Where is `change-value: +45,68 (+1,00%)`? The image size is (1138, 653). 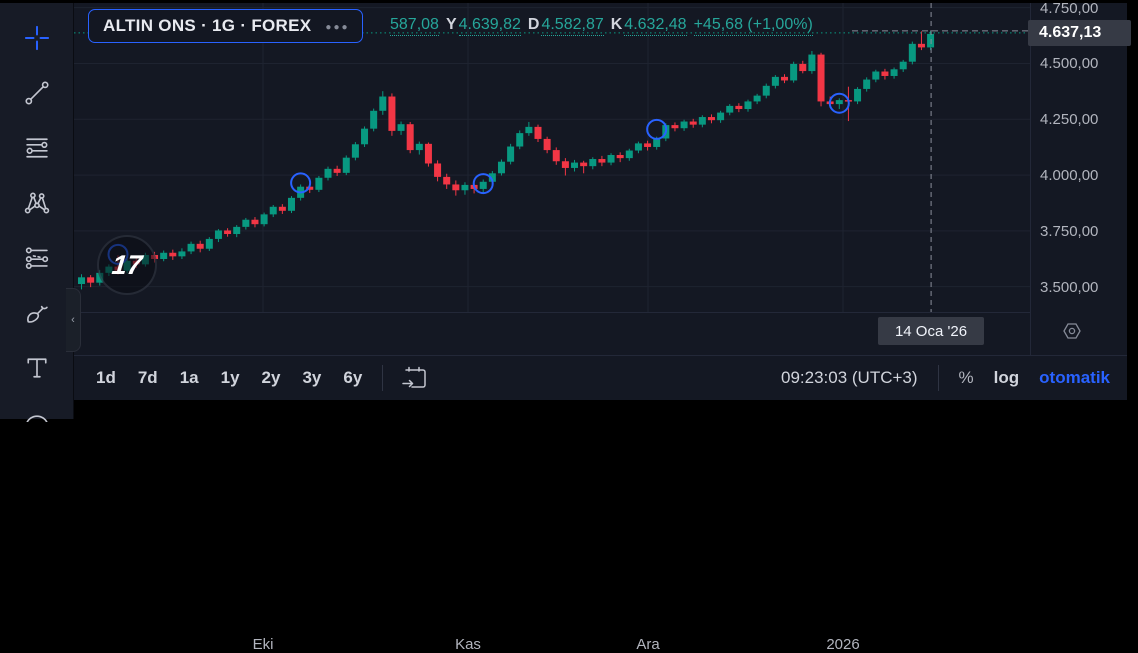 change-value: +45,68 (+1,00%) is located at coordinates (753, 26).